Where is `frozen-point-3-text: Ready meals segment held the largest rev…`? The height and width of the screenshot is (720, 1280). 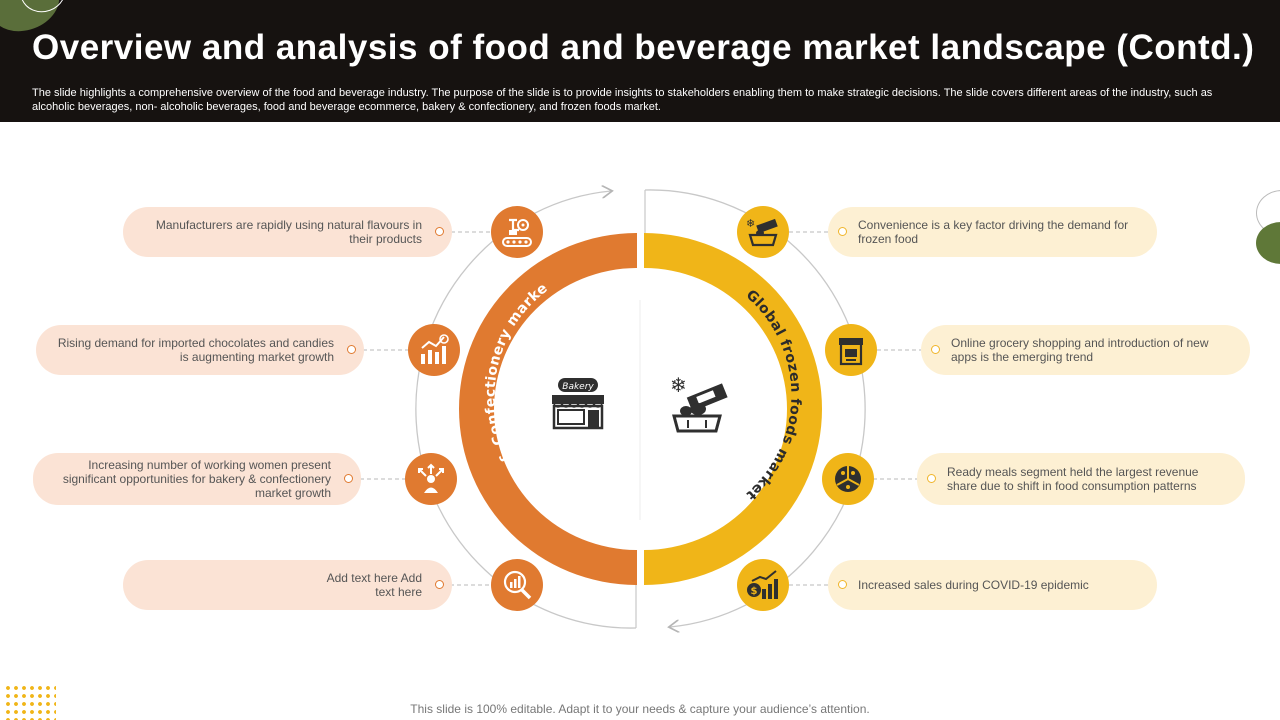
frozen-point-3-text: Ready meals segment held the largest rev… is located at coordinates (1073, 479).